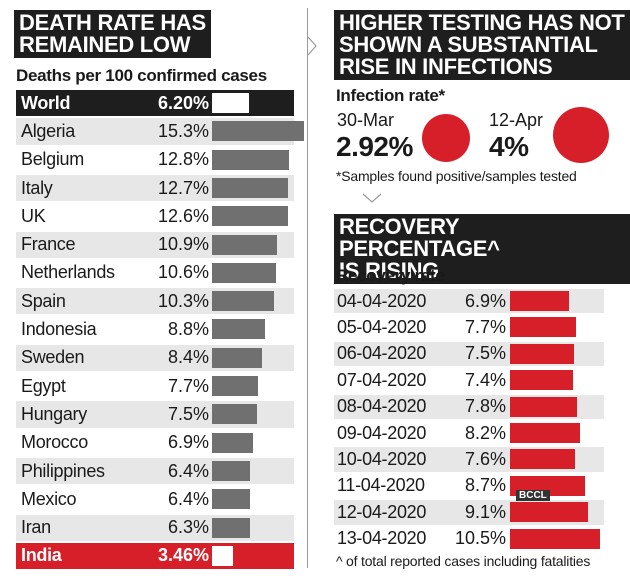 The height and width of the screenshot is (576, 630). What do you see at coordinates (307, 288) in the screenshot?
I see `panel-divider` at bounding box center [307, 288].